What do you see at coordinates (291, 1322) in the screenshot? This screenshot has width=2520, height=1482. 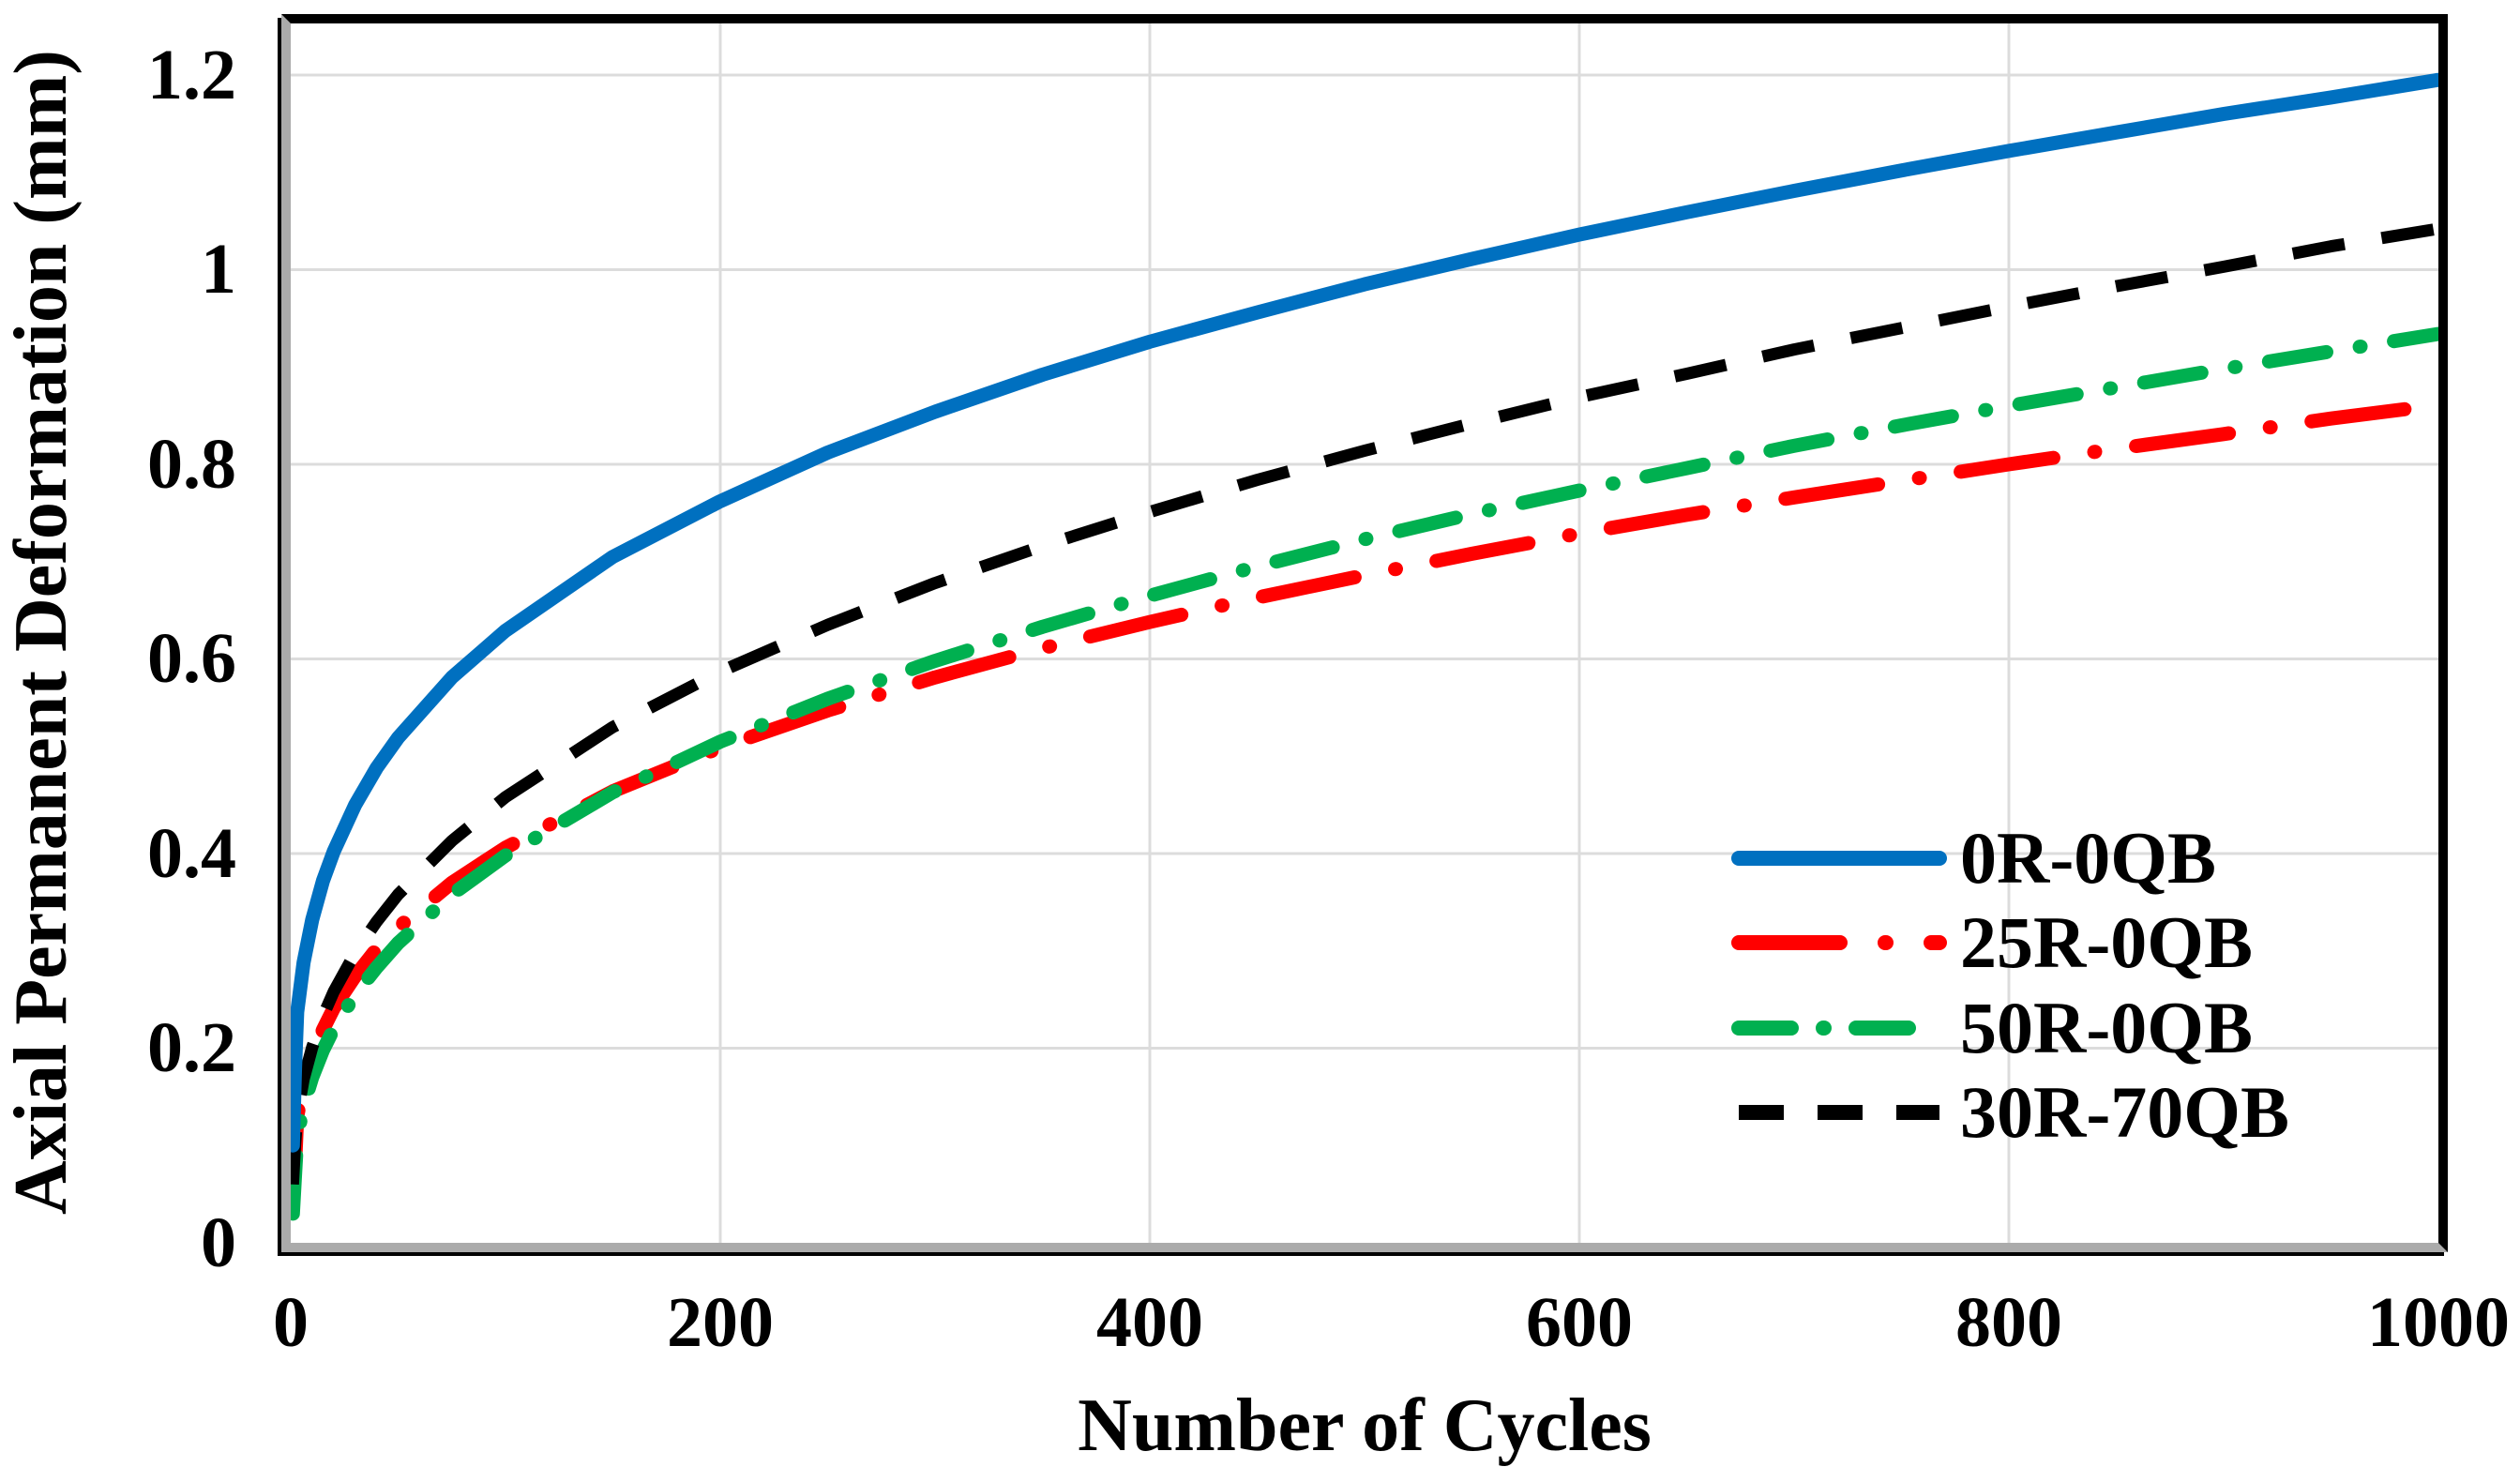 I see `x-tick-label: 0` at bounding box center [291, 1322].